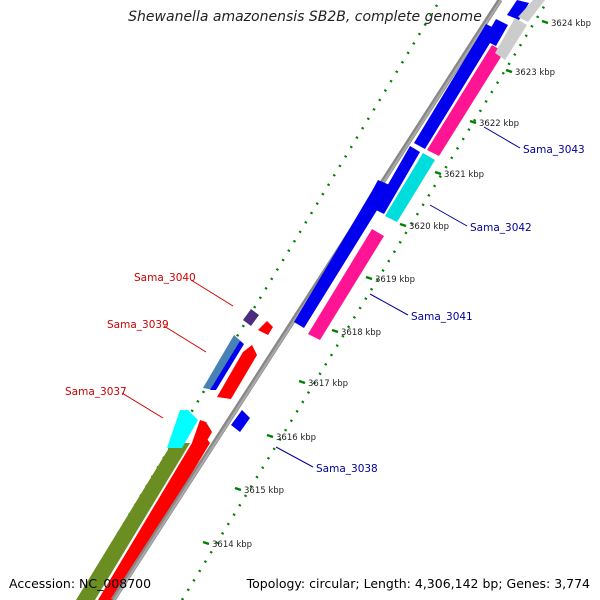  Describe the element at coordinates (361, 333) in the screenshot. I see `scale-tick-label: 3618 kbp` at that location.